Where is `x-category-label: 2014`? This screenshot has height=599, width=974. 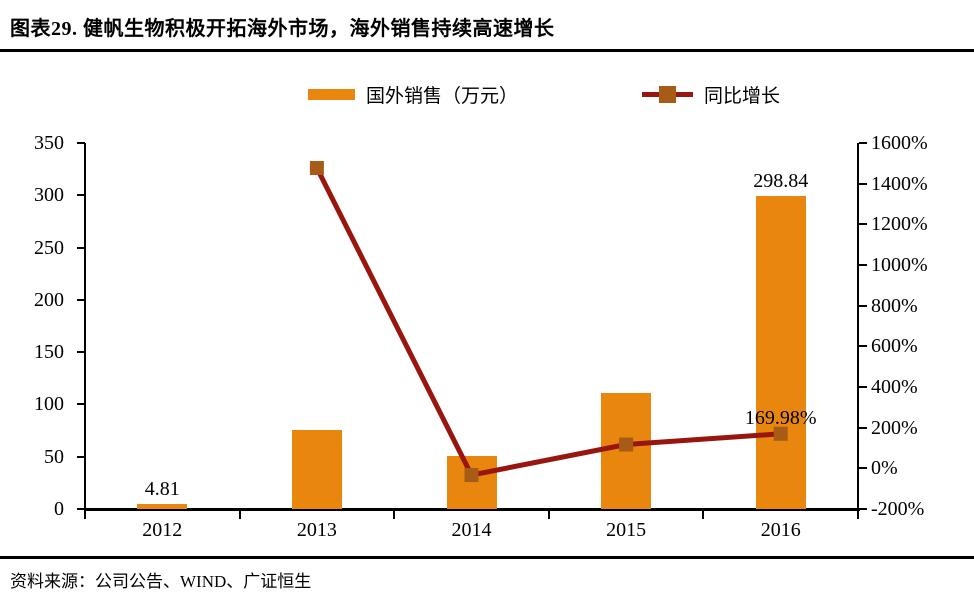 x-category-label: 2014 is located at coordinates (471, 530).